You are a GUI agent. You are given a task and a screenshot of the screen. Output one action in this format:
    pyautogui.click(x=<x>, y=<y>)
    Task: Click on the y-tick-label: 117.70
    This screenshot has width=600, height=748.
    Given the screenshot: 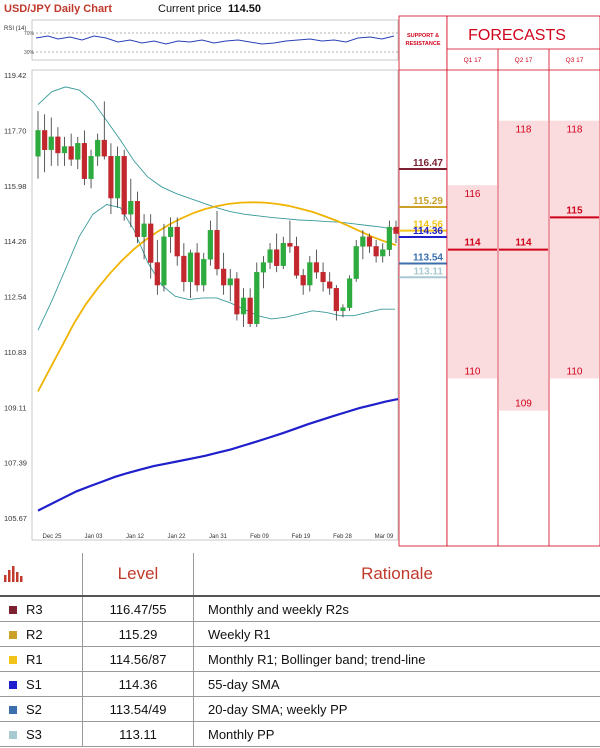 What is the action you would take?
    pyautogui.click(x=15, y=130)
    